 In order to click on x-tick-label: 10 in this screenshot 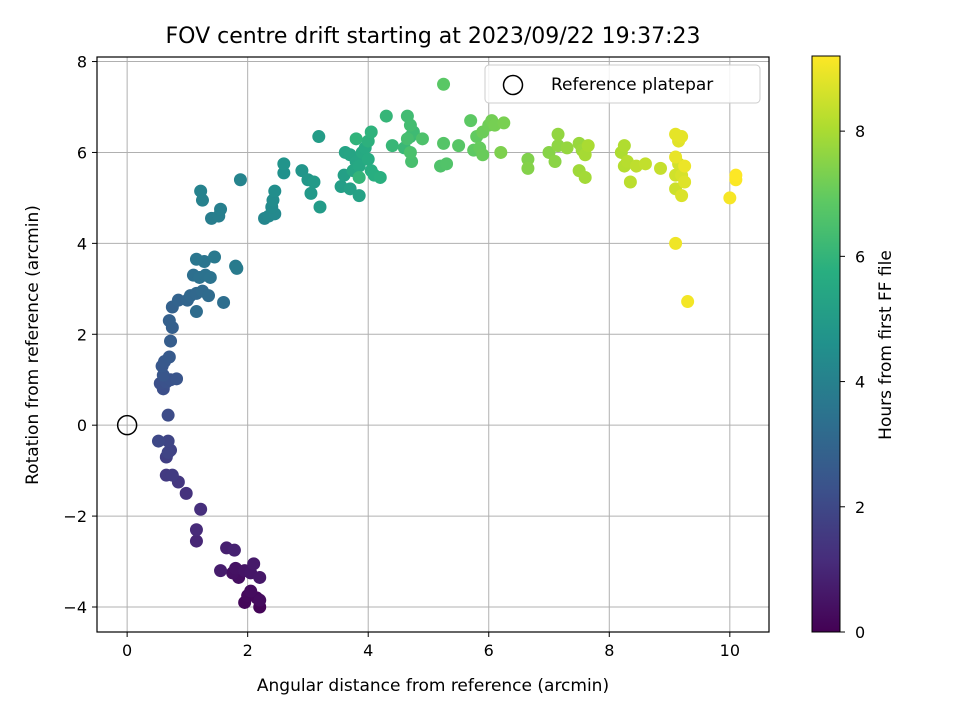, I will do `click(730, 650)`.